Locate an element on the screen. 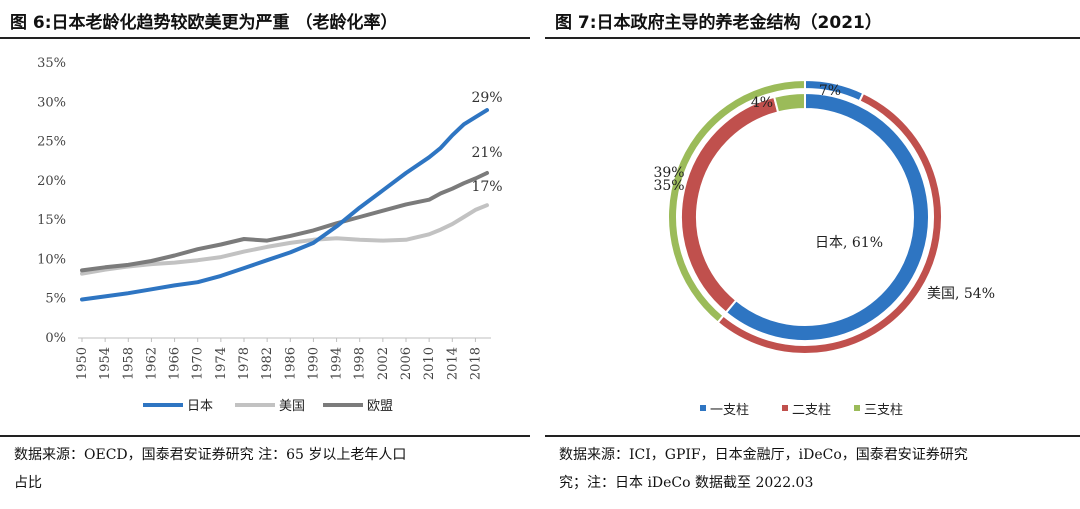 The width and height of the screenshot is (1080, 509). x-tick-label: 1978 is located at coordinates (244, 363).